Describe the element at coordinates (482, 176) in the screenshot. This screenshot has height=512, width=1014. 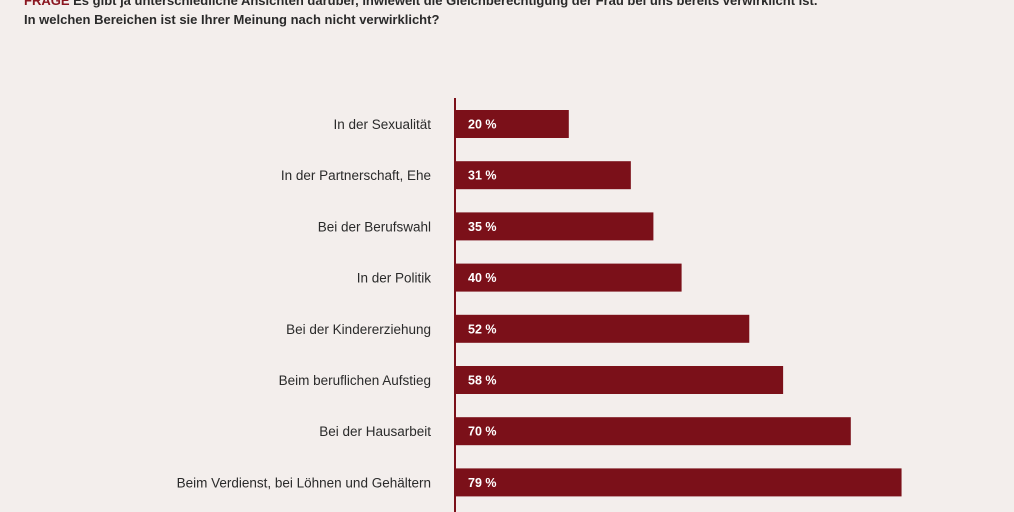
I see `bar-value-label: 31 %` at that location.